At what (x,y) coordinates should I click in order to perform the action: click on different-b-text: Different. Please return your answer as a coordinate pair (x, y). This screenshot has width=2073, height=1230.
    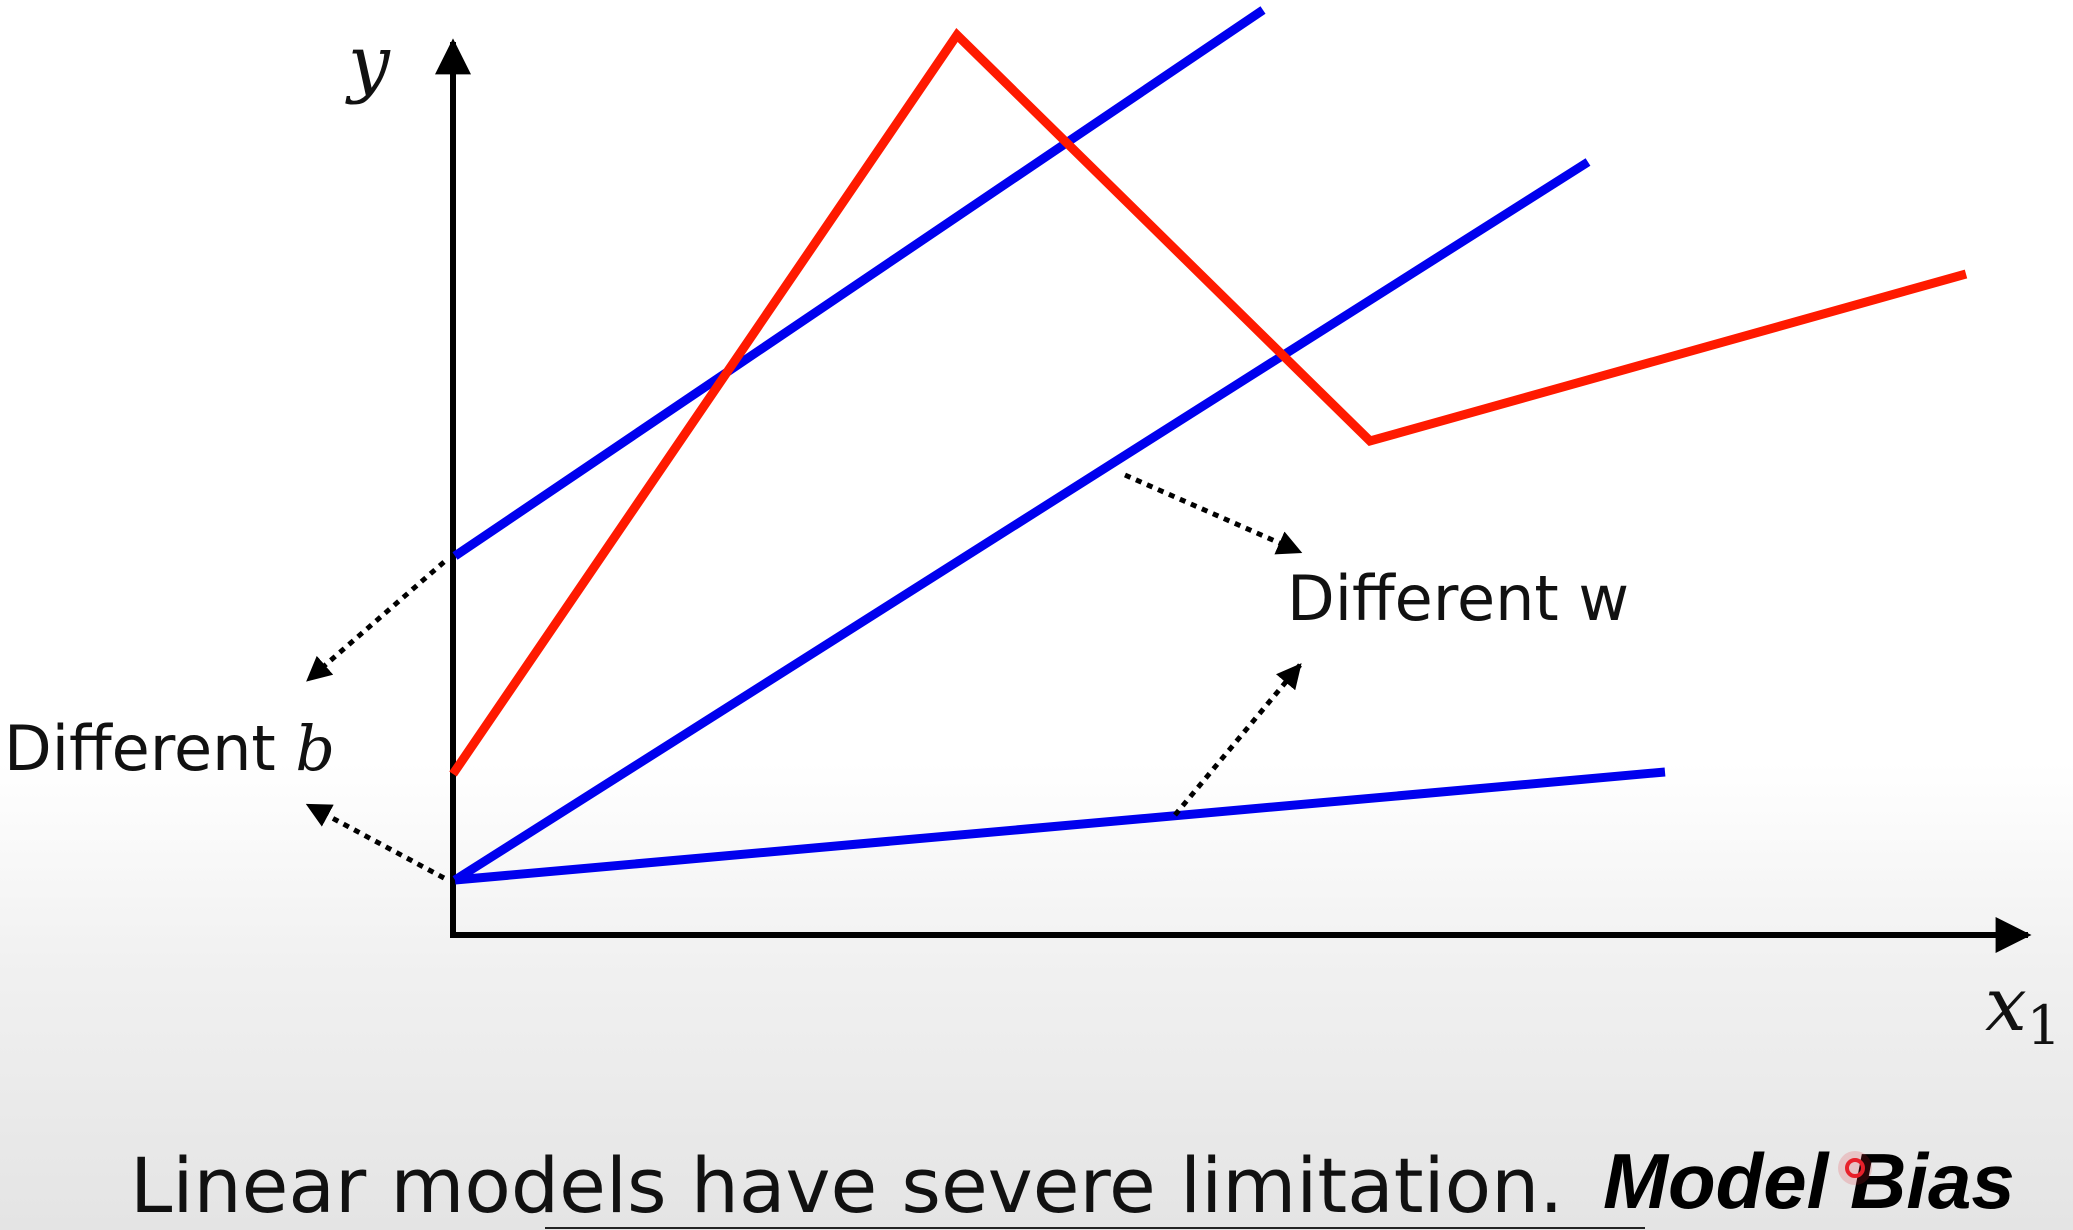
    Looking at the image, I should click on (149, 748).